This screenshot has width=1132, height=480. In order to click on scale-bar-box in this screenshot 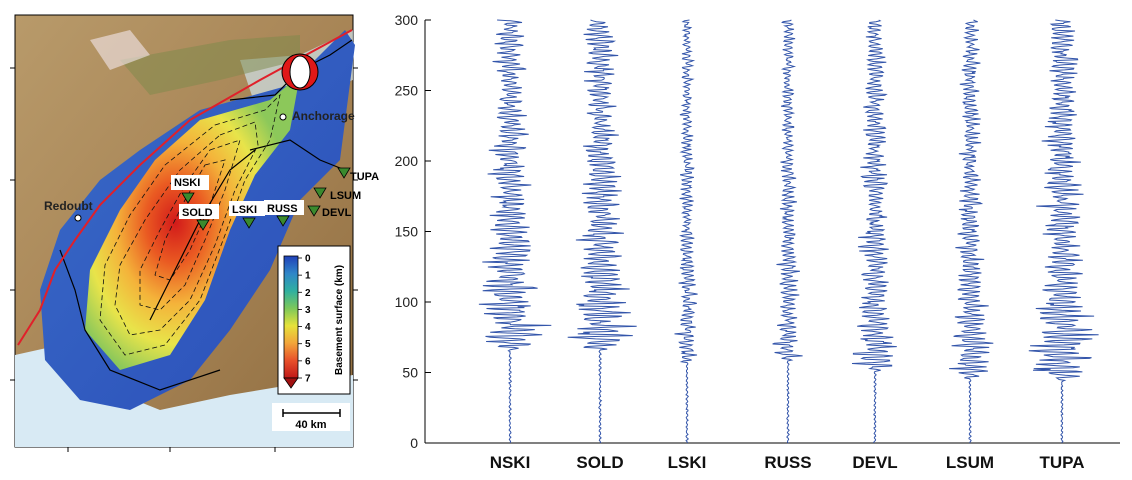, I will do `click(311, 417)`.